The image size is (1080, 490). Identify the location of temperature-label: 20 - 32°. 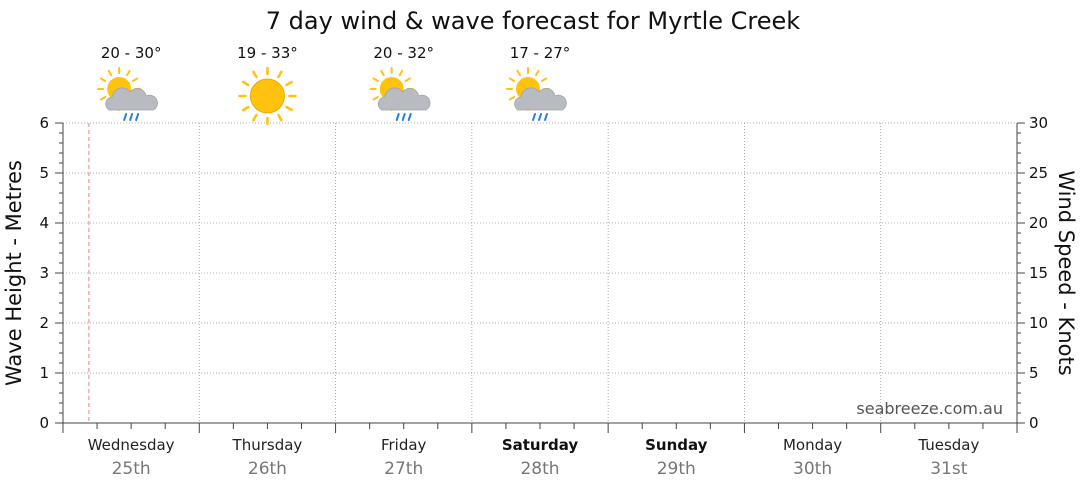
(403, 53).